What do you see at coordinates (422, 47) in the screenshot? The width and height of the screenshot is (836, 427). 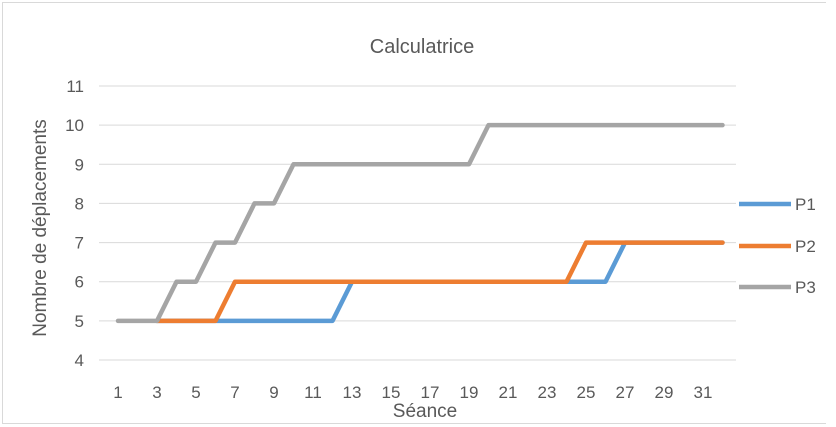 I see `chart-title: Calculatrice` at bounding box center [422, 47].